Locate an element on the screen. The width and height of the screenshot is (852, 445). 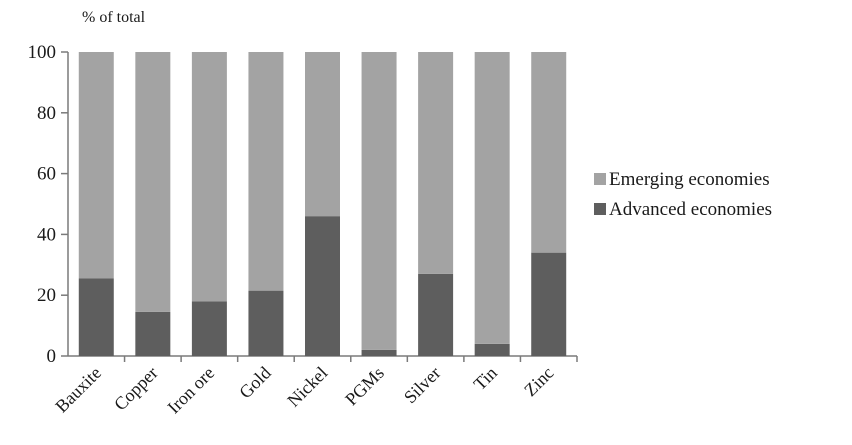
x-tick-label: Bauxite is located at coordinates (78, 390).